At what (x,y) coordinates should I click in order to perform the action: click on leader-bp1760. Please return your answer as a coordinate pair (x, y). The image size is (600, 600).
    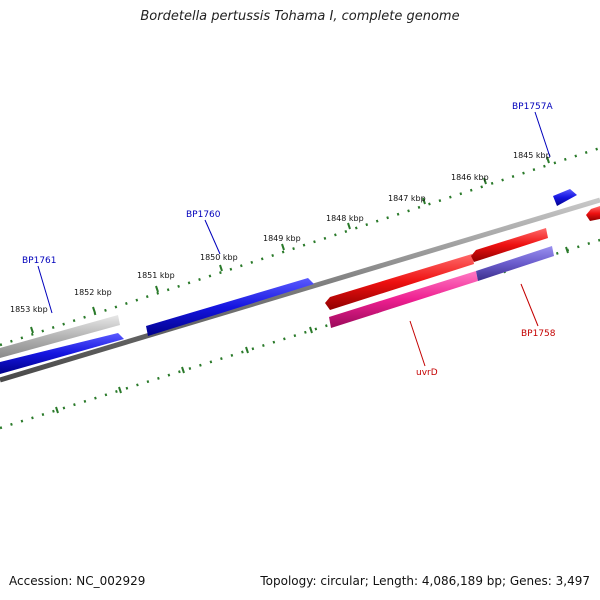
    Looking at the image, I should click on (212, 237).